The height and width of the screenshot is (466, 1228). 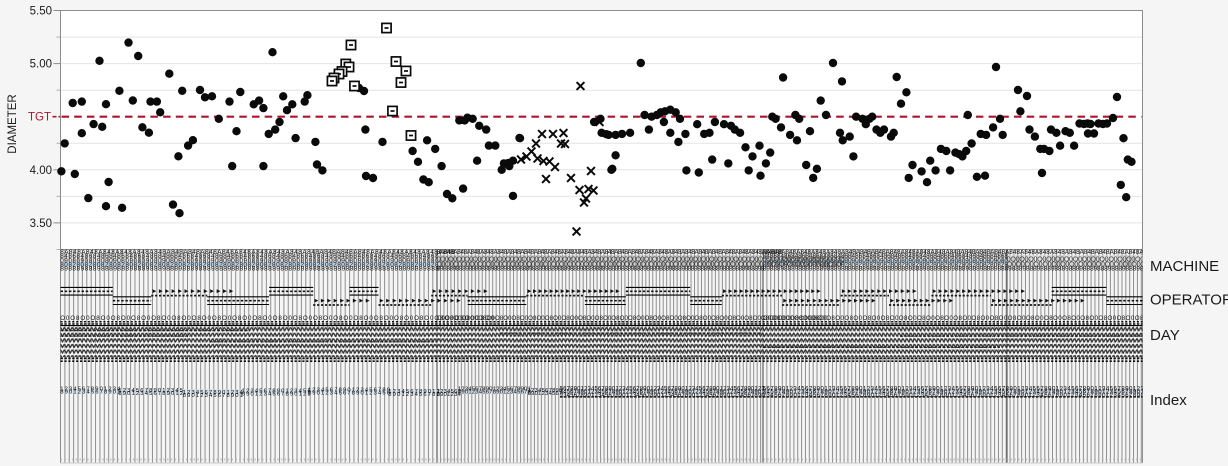 I want to click on svg-text: 1234567890123456, so click(x=277, y=392).